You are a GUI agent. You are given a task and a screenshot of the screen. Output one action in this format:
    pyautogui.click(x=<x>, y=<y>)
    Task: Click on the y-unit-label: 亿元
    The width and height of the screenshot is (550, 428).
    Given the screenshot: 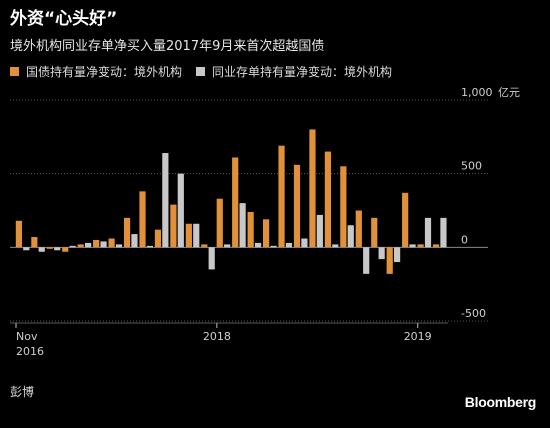 What is the action you would take?
    pyautogui.click(x=509, y=92)
    